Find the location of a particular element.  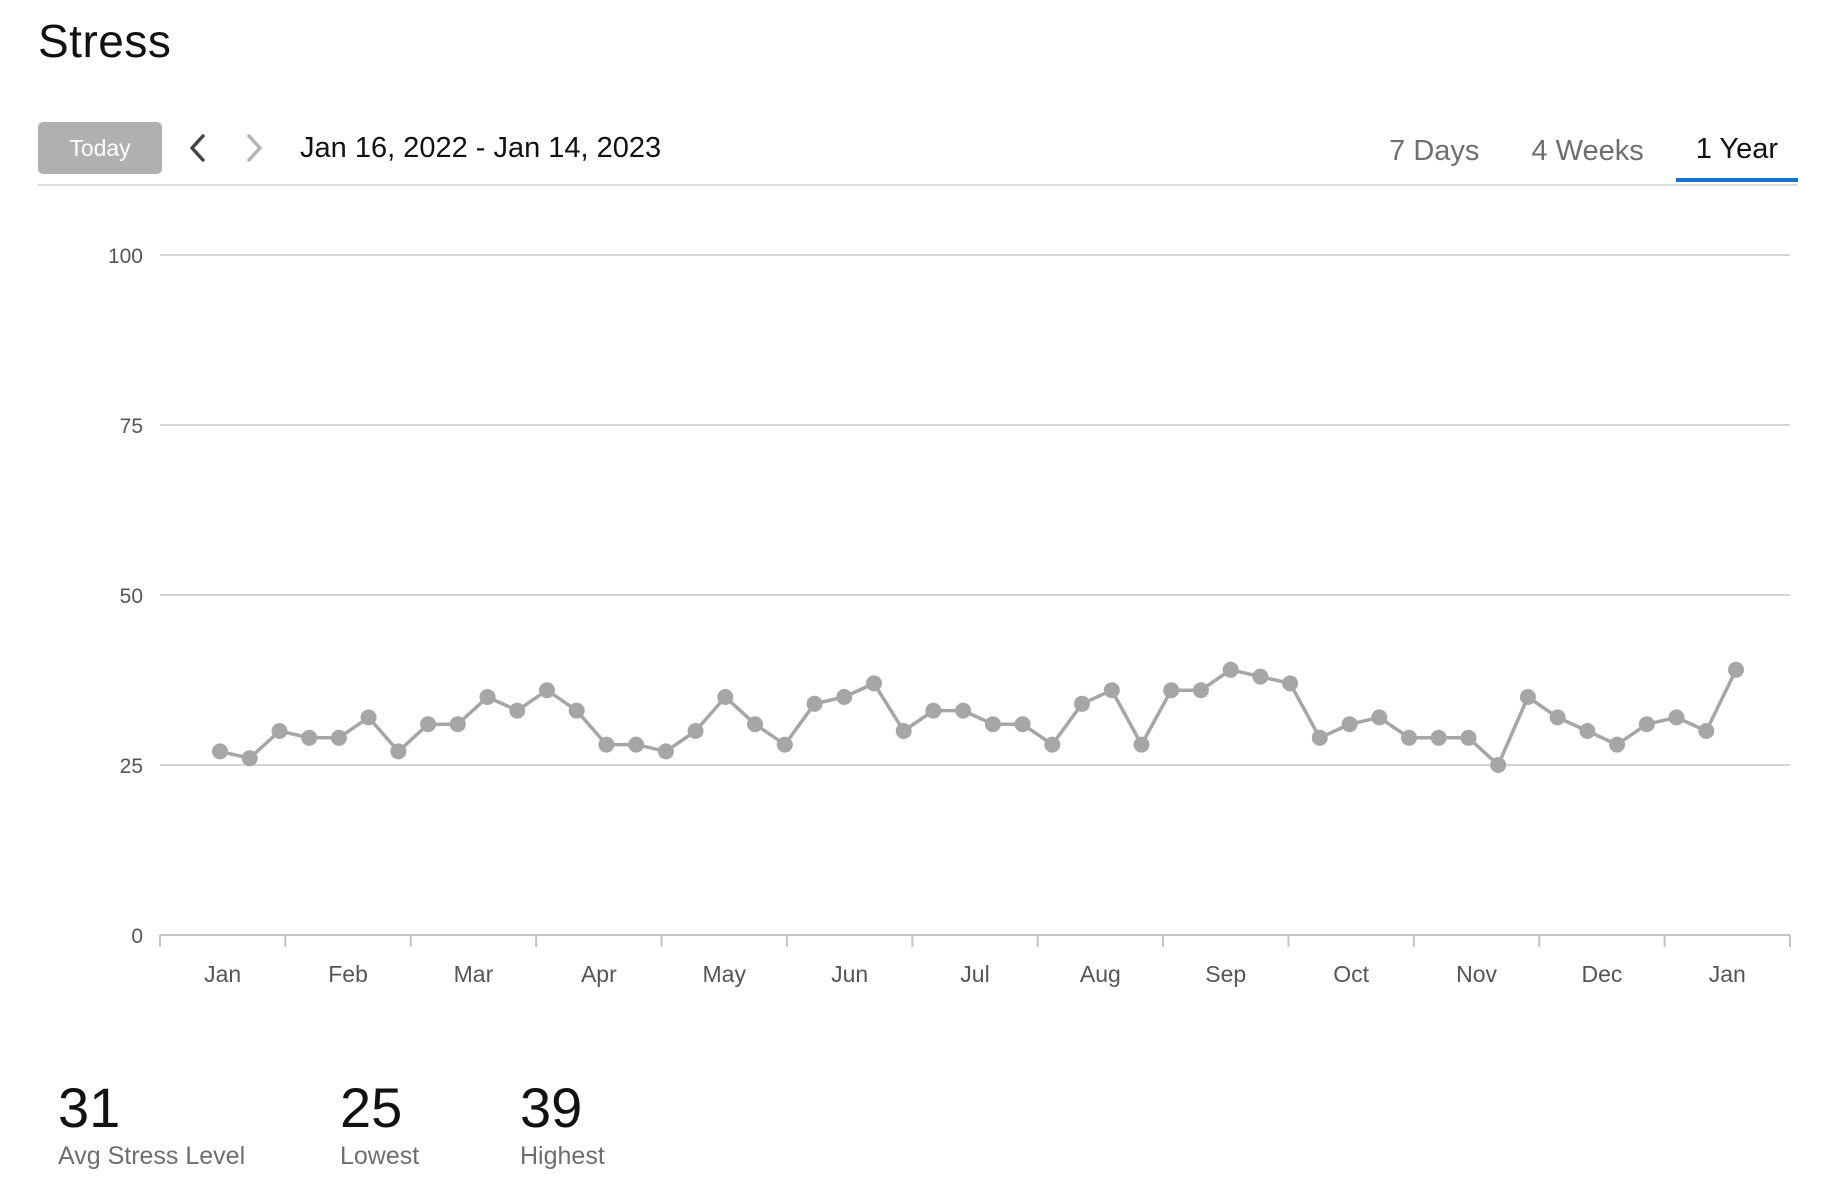

x-tick-label: Aug is located at coordinates (1100, 974).